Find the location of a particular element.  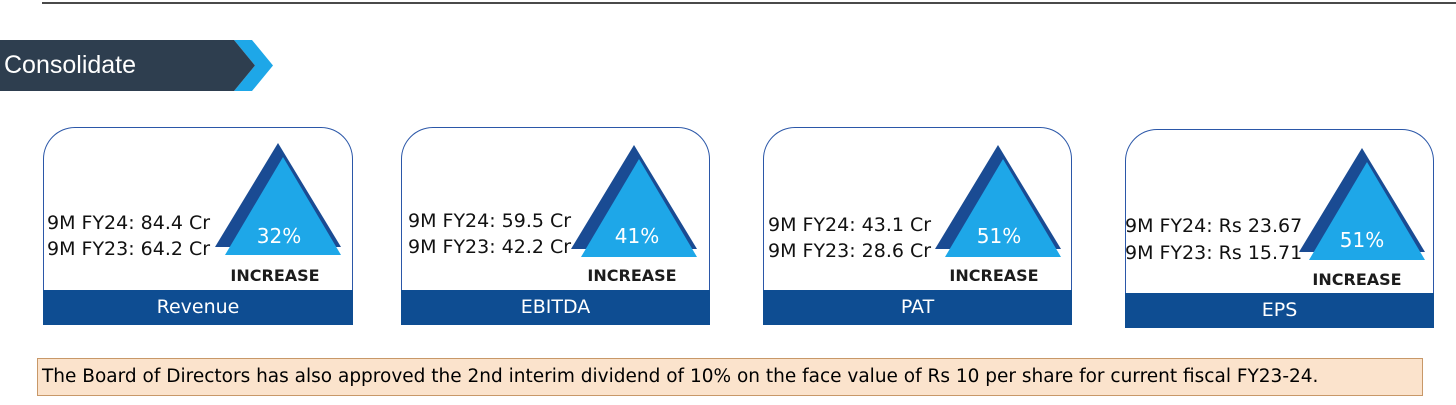

fy24-value: 9M FY24: 59.5 Cr is located at coordinates (490, 221).